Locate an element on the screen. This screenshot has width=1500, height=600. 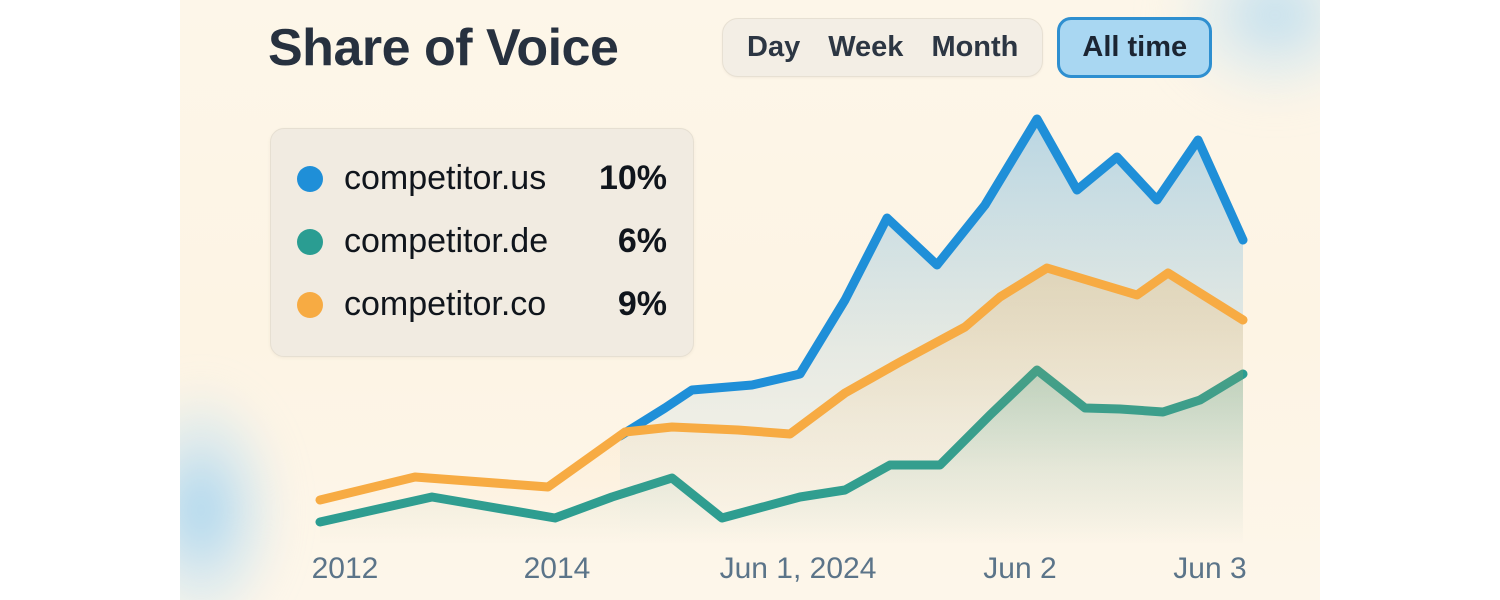
legend-series-value: 6% is located at coordinates (642, 241).